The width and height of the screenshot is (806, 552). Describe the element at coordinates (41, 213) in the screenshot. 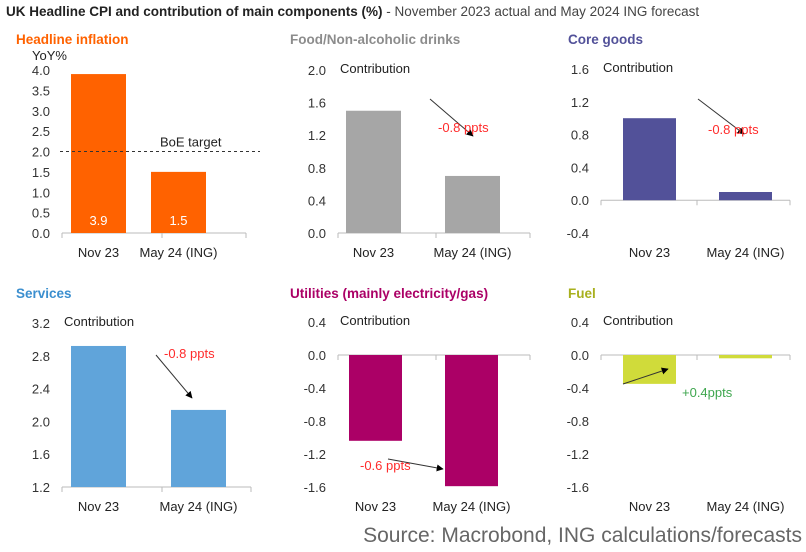

I see `y-tick-label: 0.5` at that location.